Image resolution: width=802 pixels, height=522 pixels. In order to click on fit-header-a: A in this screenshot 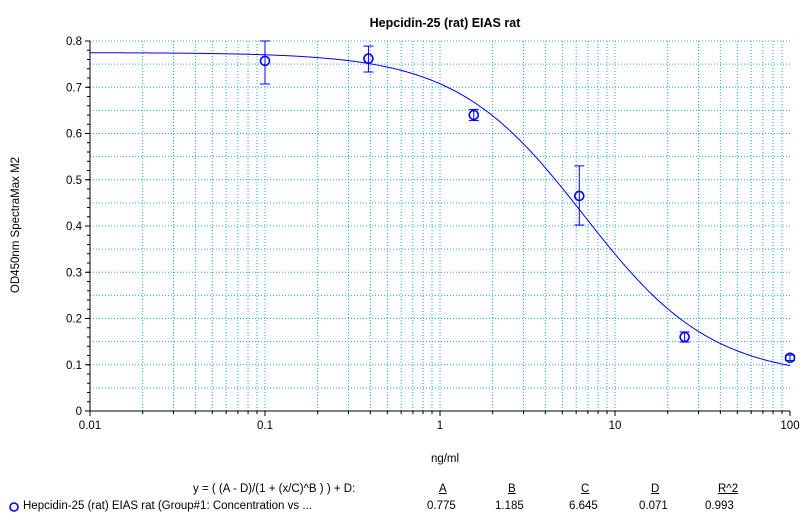, I will do `click(443, 489)`.